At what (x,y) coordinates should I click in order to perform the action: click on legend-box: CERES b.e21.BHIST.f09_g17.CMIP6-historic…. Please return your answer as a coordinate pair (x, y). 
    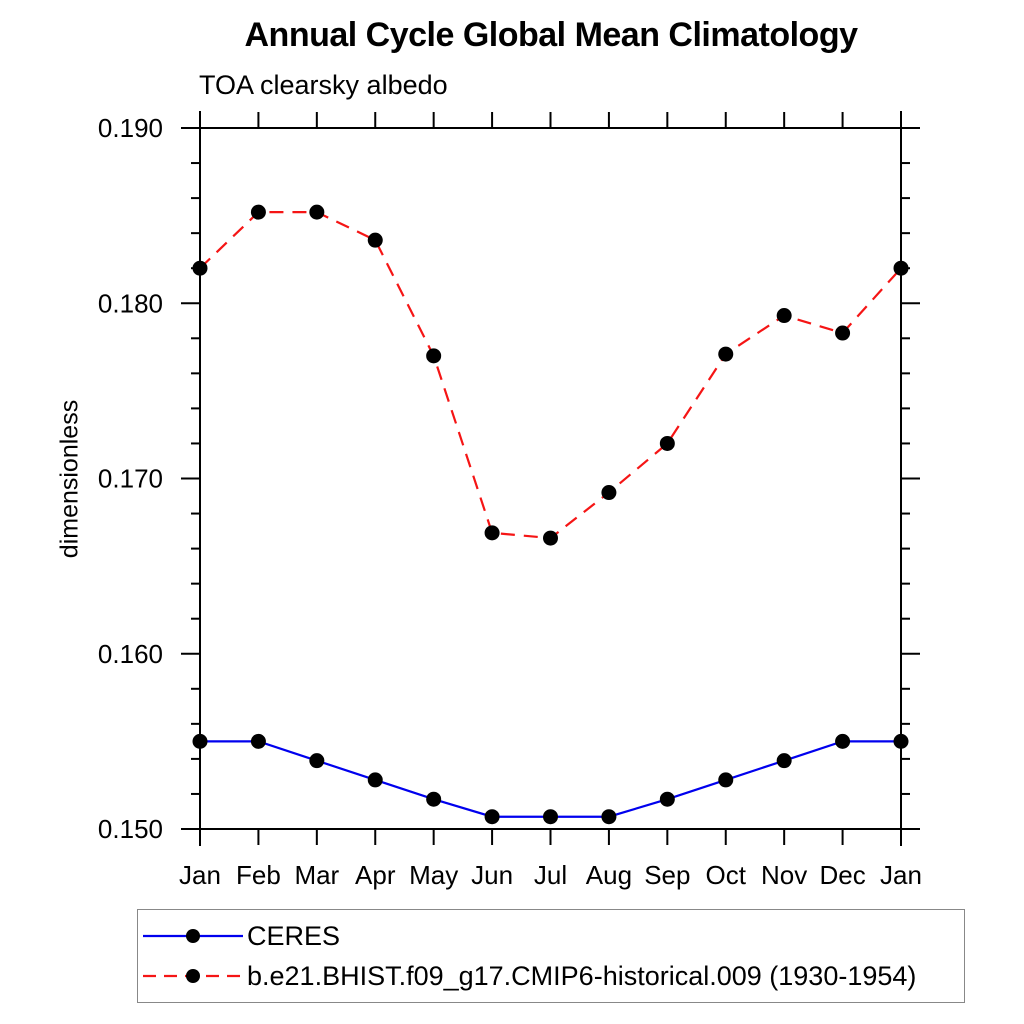
    Looking at the image, I should click on (551, 956).